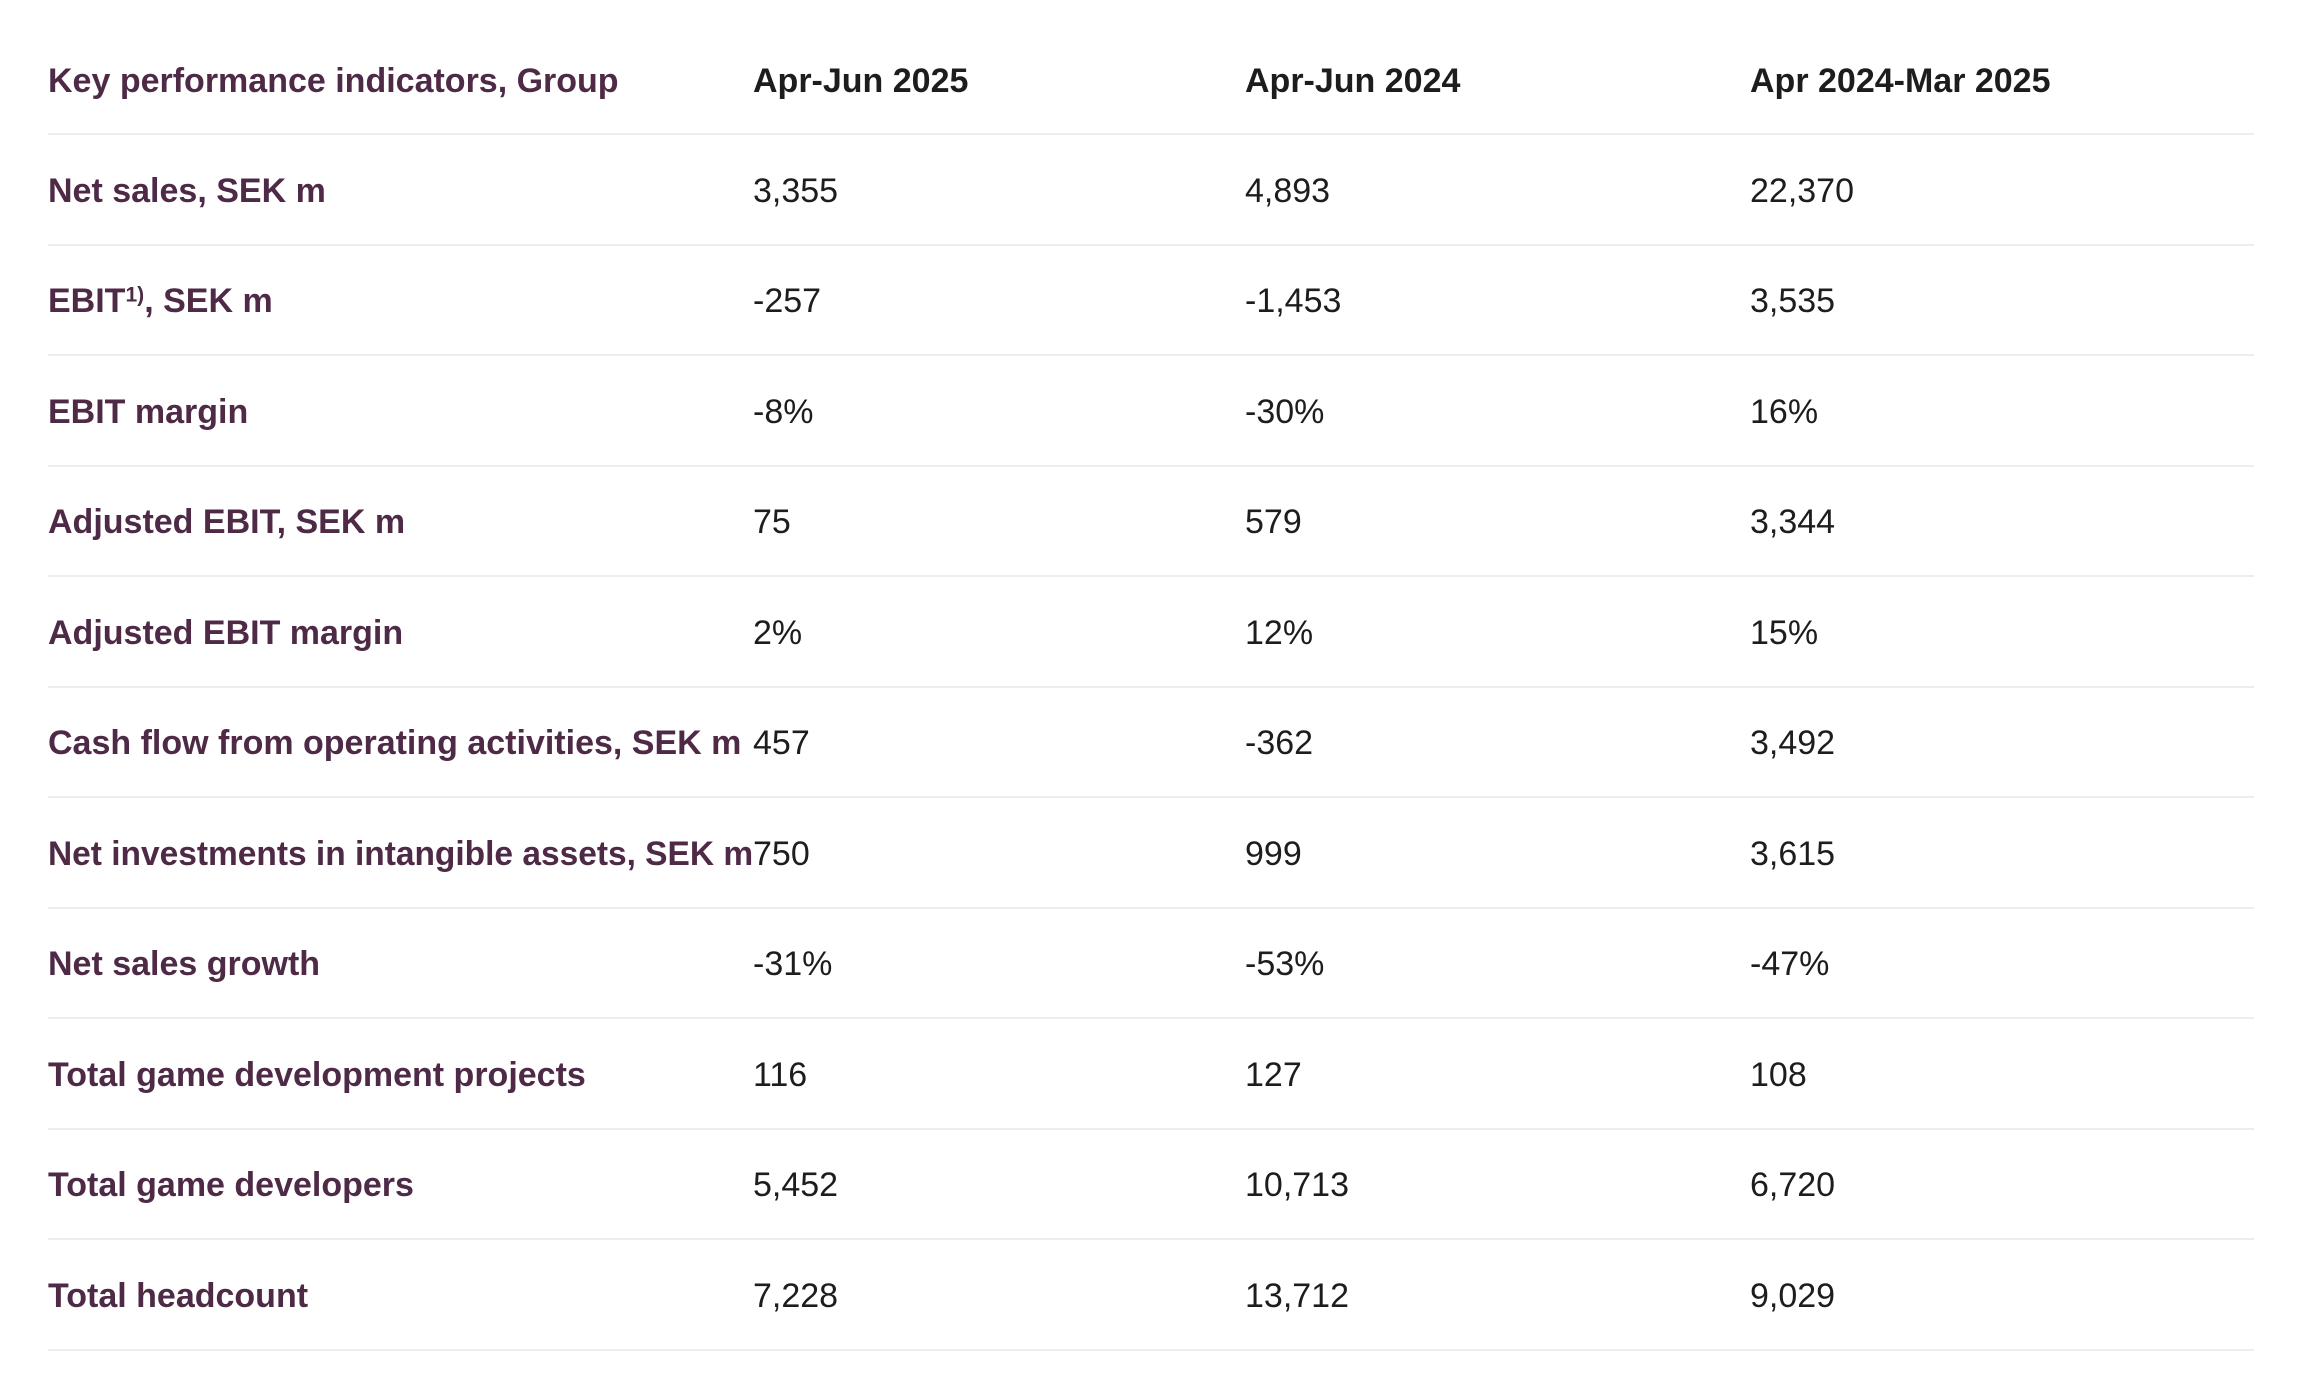 This screenshot has width=2312, height=1398. What do you see at coordinates (1151, 632) in the screenshot?
I see `table-row-adjusted-ebit-margin: Adjusted EBIT margin 2% 12% 15%` at bounding box center [1151, 632].